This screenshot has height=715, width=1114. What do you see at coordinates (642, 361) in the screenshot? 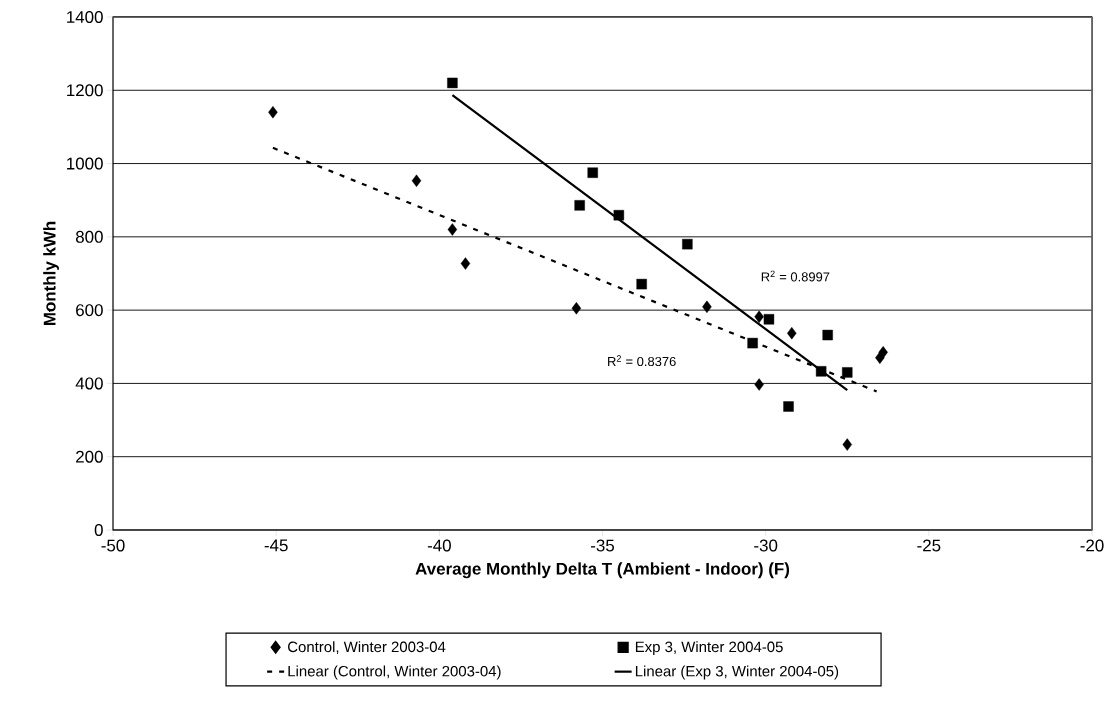
I see `annotation: R$^{2}$ = 0.8376` at bounding box center [642, 361].